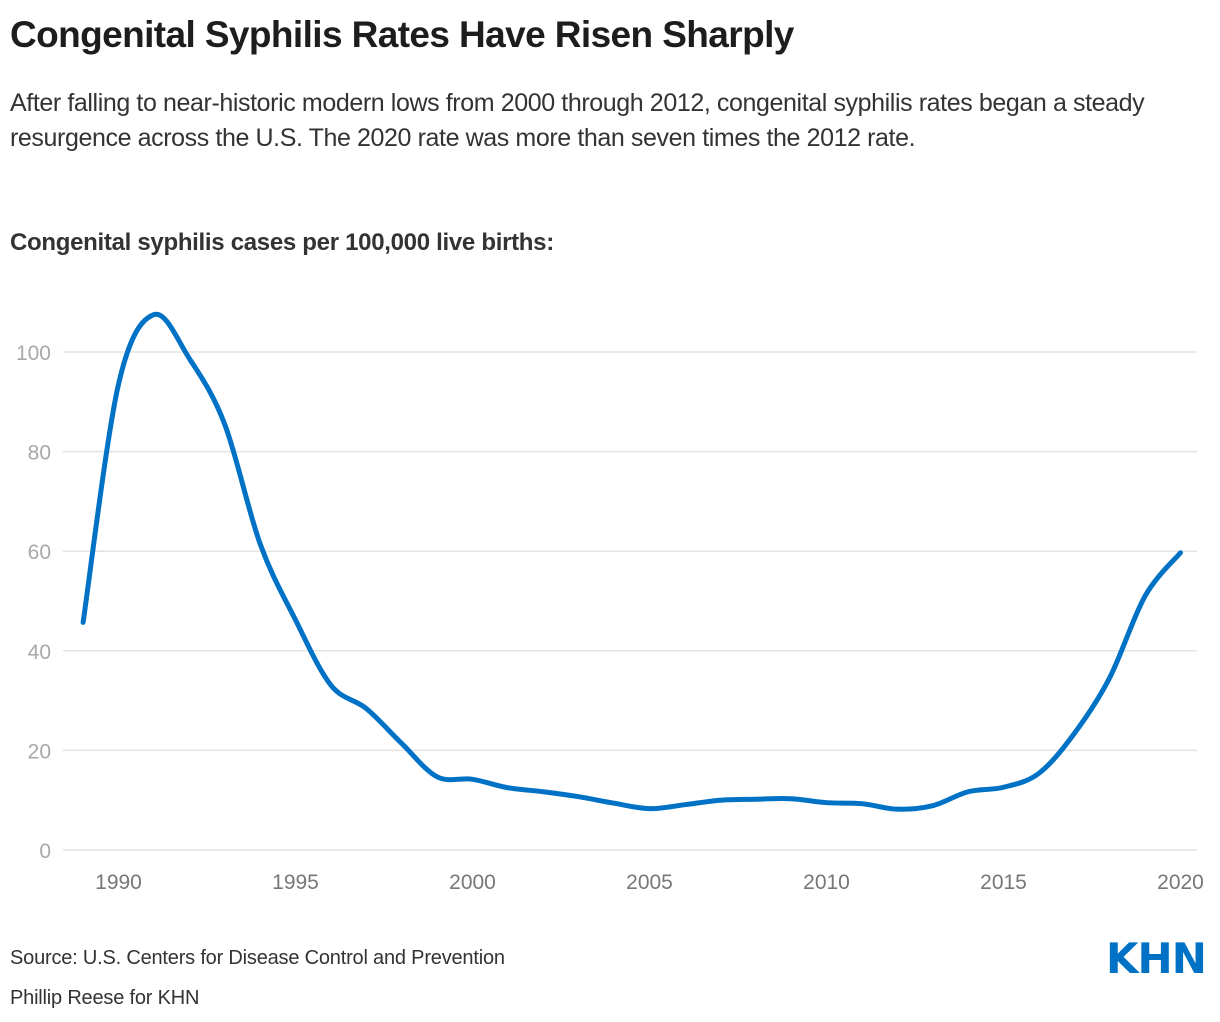  What do you see at coordinates (39, 552) in the screenshot?
I see `y-tick-label: 60` at bounding box center [39, 552].